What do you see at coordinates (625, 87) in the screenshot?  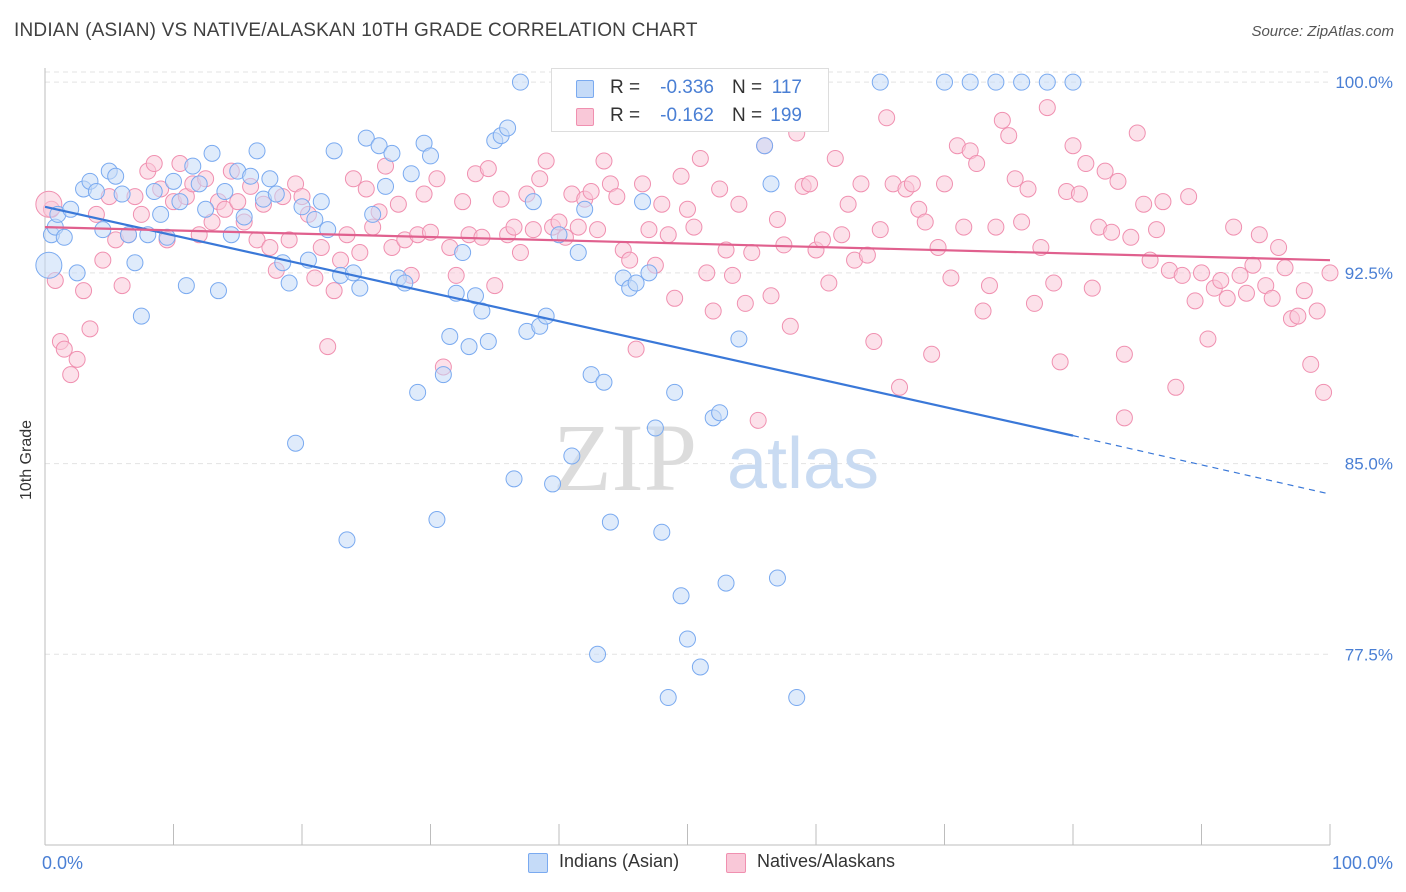 I see `legend-r-label: R =` at bounding box center [625, 87].